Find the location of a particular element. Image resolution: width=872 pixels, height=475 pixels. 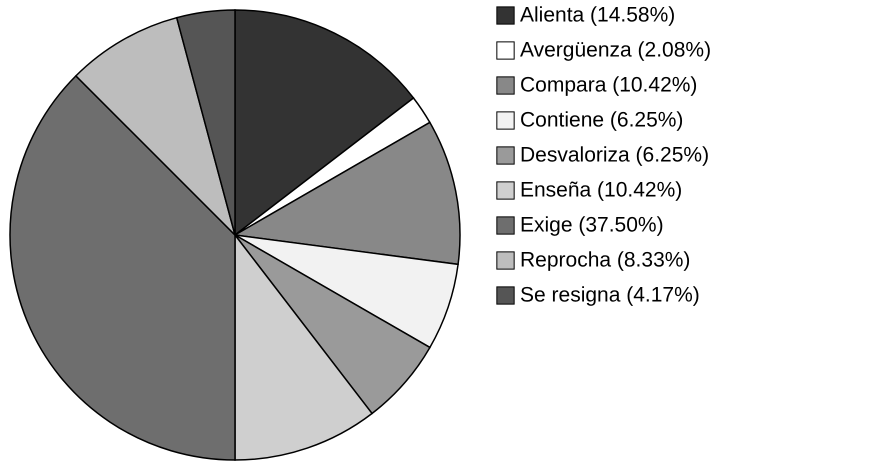

legend-label: Reprocha (8.33%) is located at coordinates (605, 260).